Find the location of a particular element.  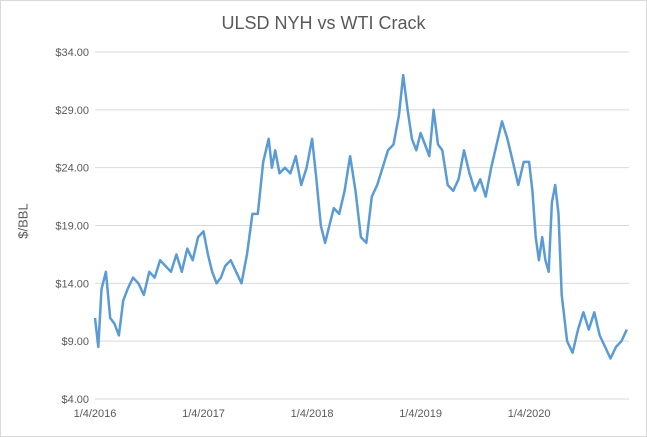

x-tick-label: 1/4/2019 is located at coordinates (420, 414).